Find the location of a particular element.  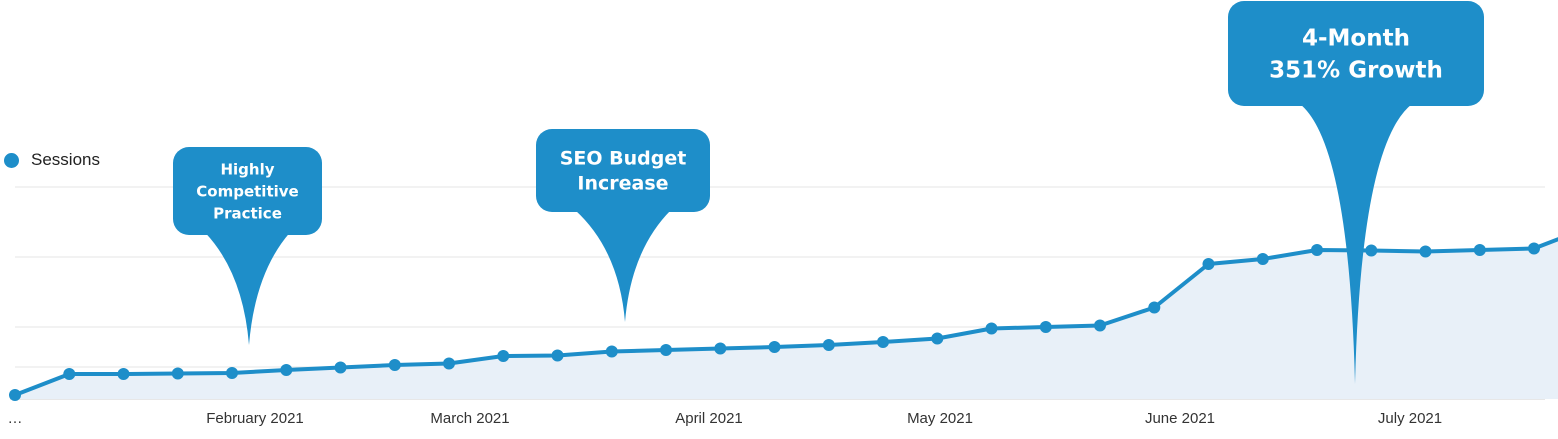

callout-0-box is located at coordinates (247, 191).